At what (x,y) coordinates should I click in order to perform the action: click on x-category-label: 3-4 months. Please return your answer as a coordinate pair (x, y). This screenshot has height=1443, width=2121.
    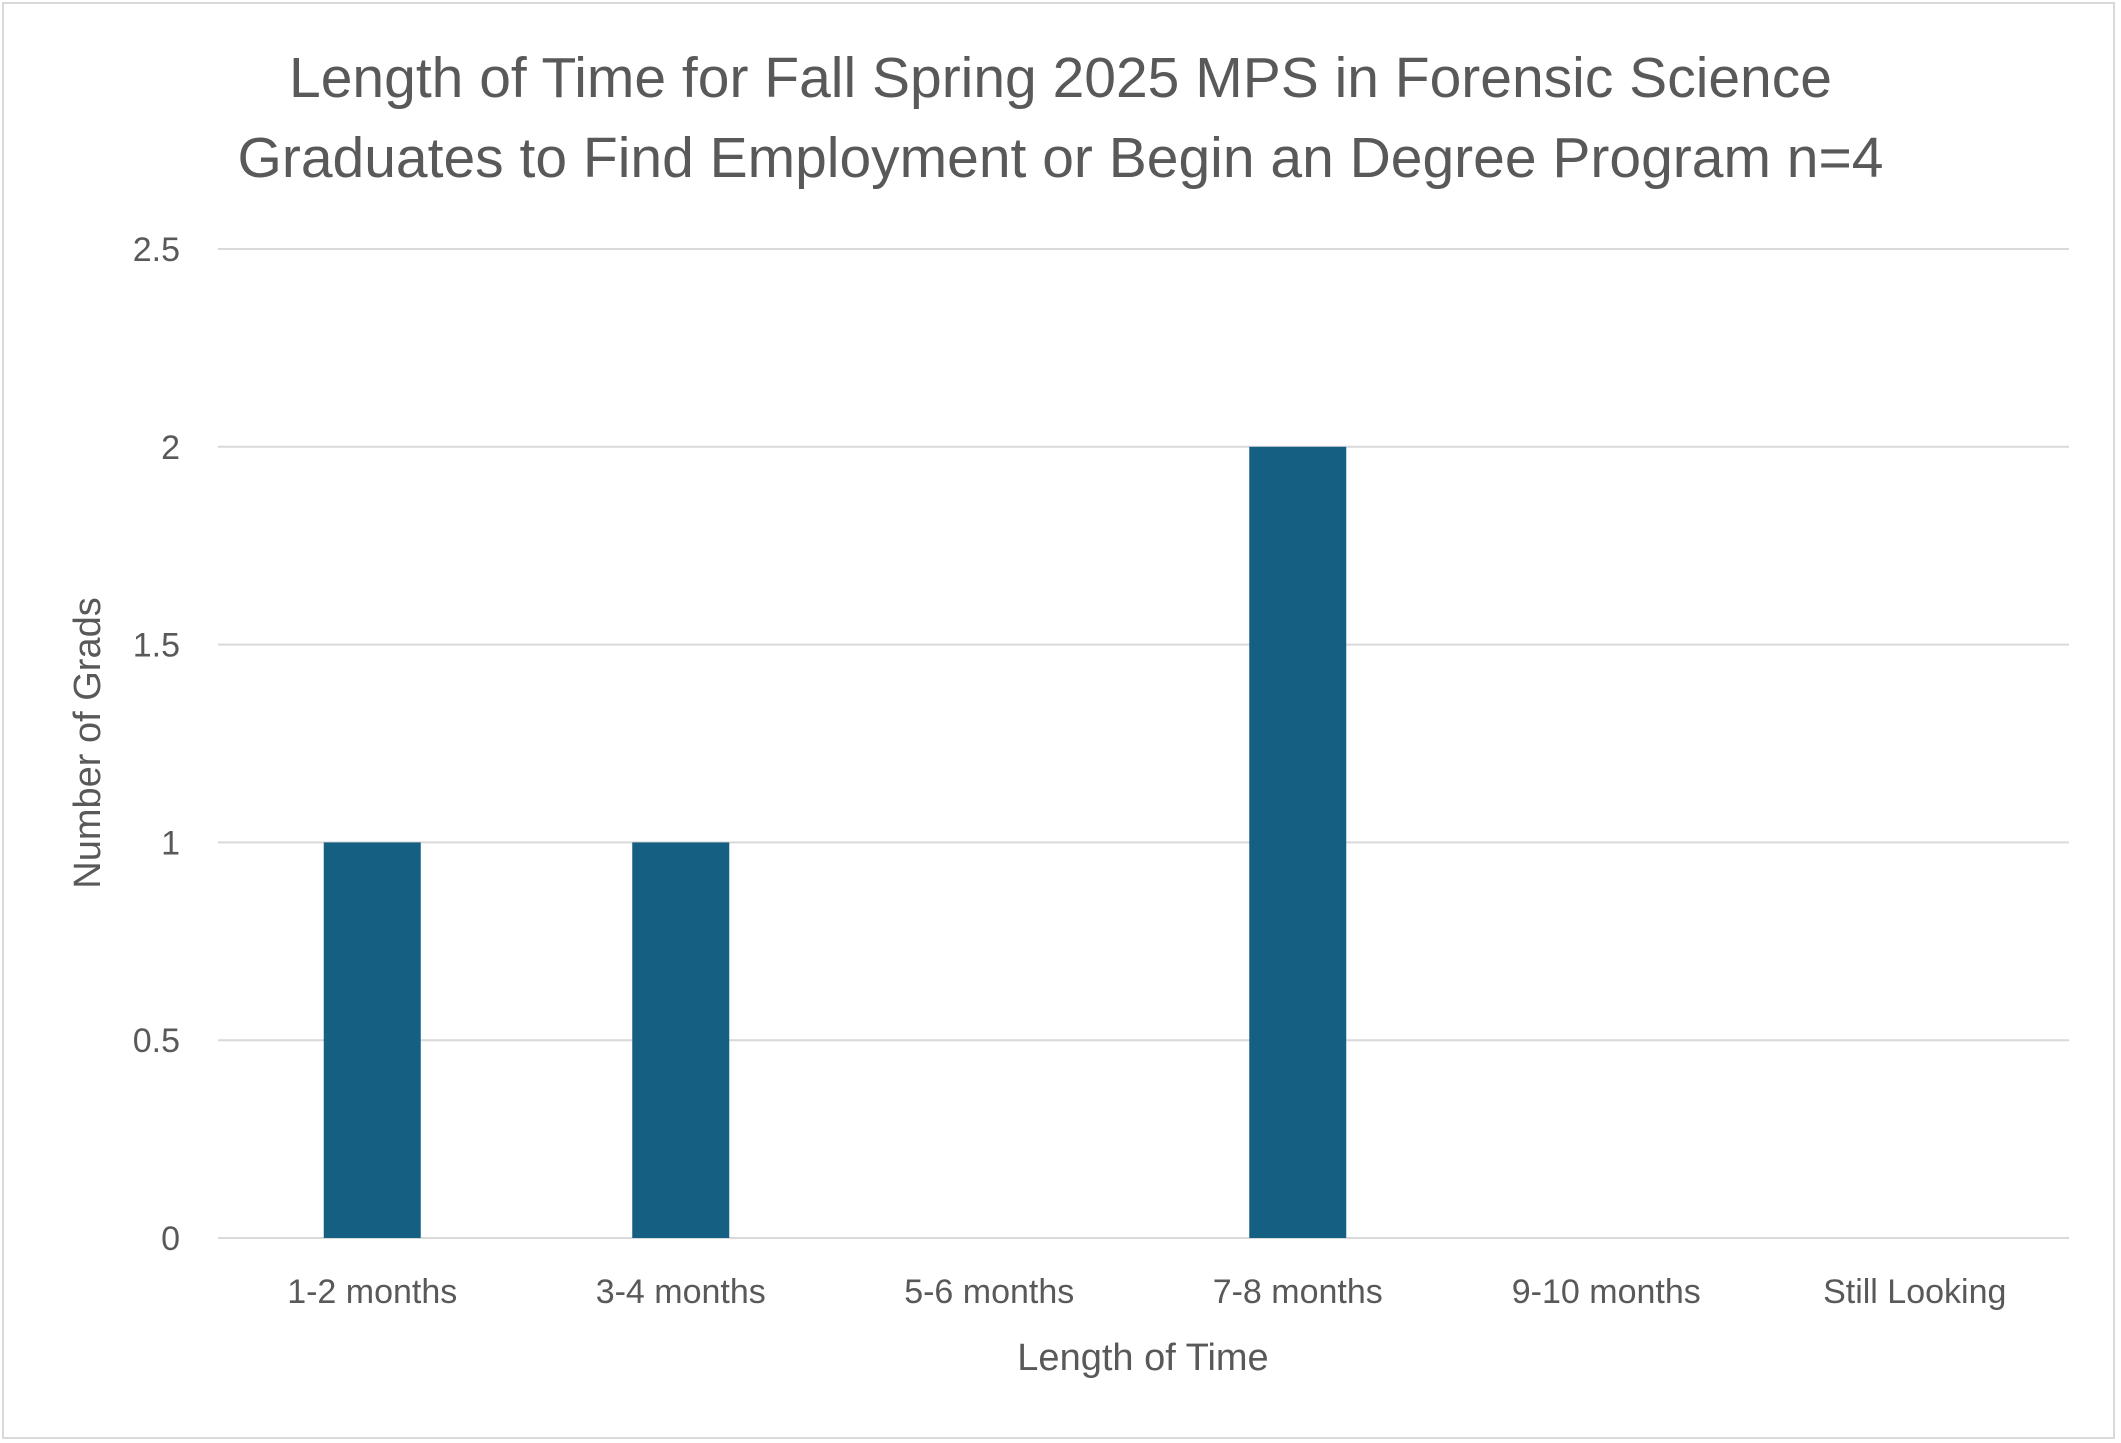
    Looking at the image, I should click on (681, 1292).